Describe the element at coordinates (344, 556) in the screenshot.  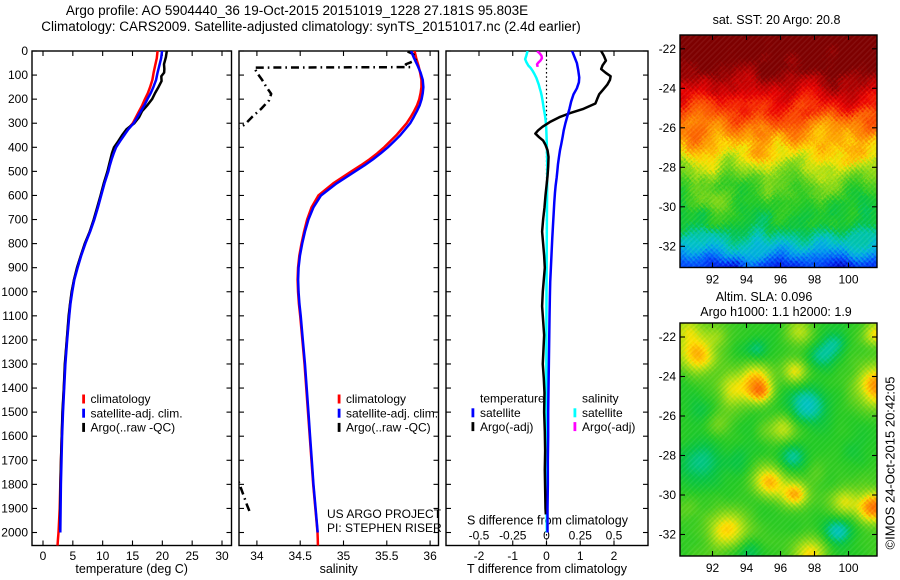
I see `x-tick-label: 35` at that location.